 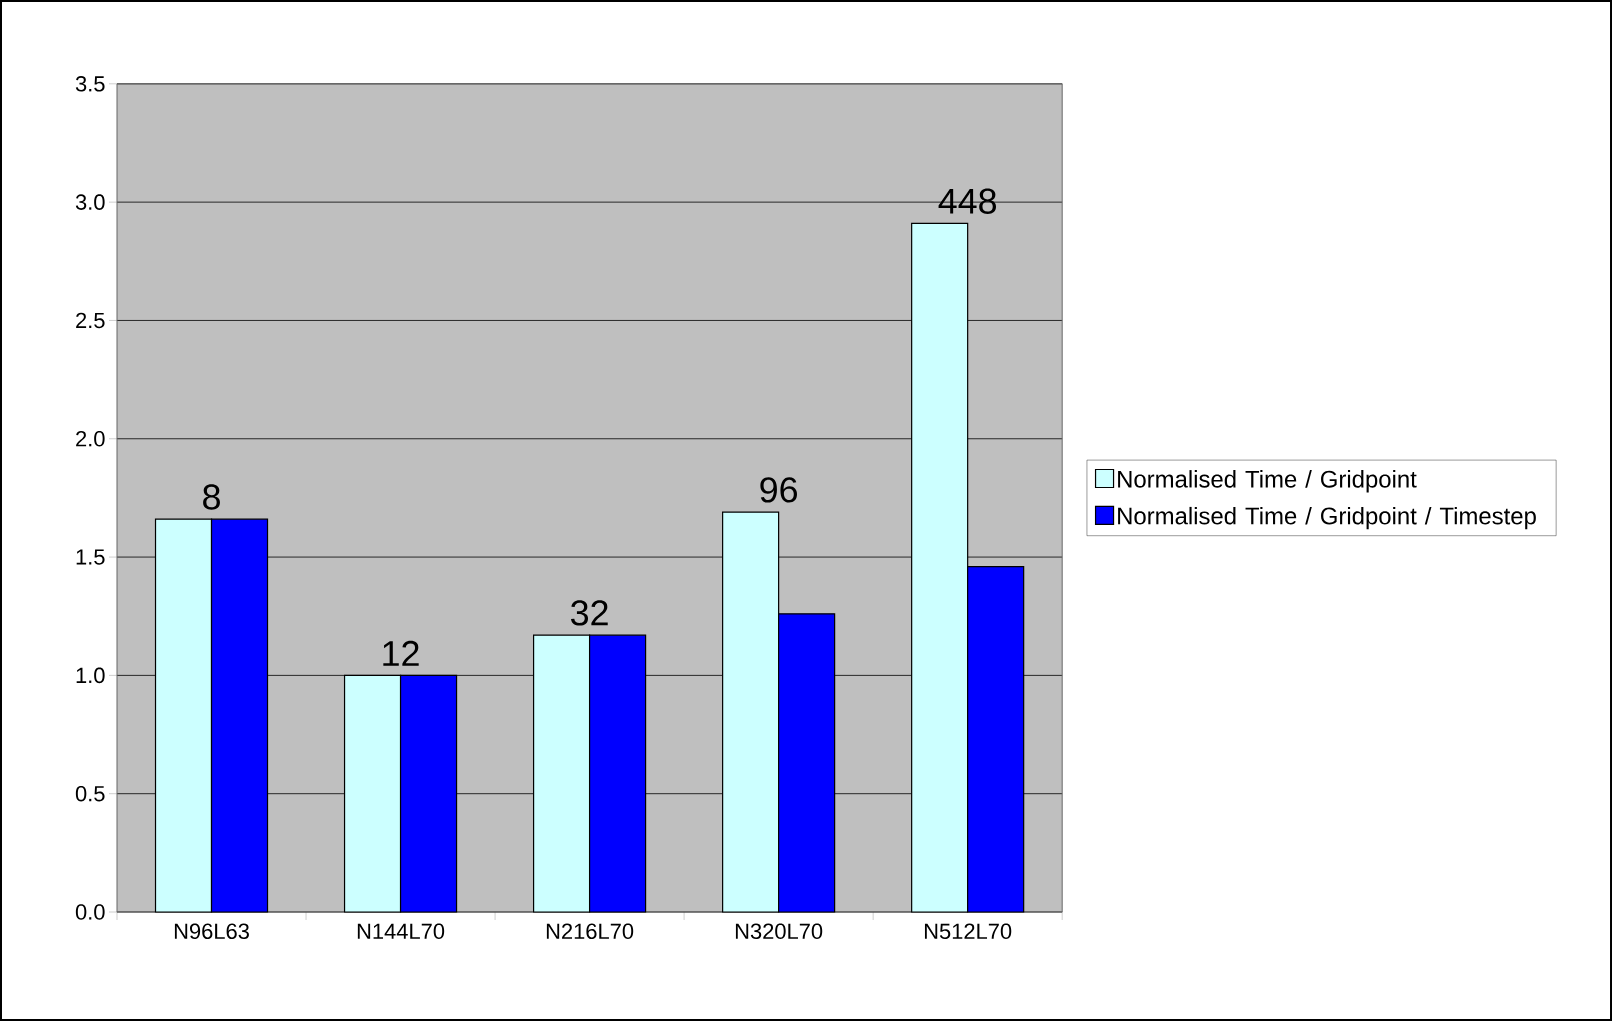 I want to click on y-tick-label: 1.0, so click(x=90, y=675).